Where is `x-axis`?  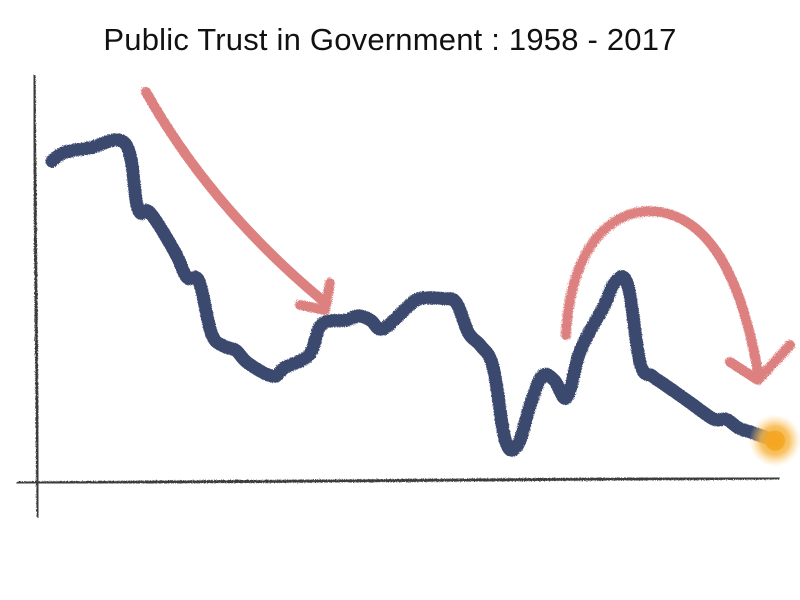
x-axis is located at coordinates (398, 480).